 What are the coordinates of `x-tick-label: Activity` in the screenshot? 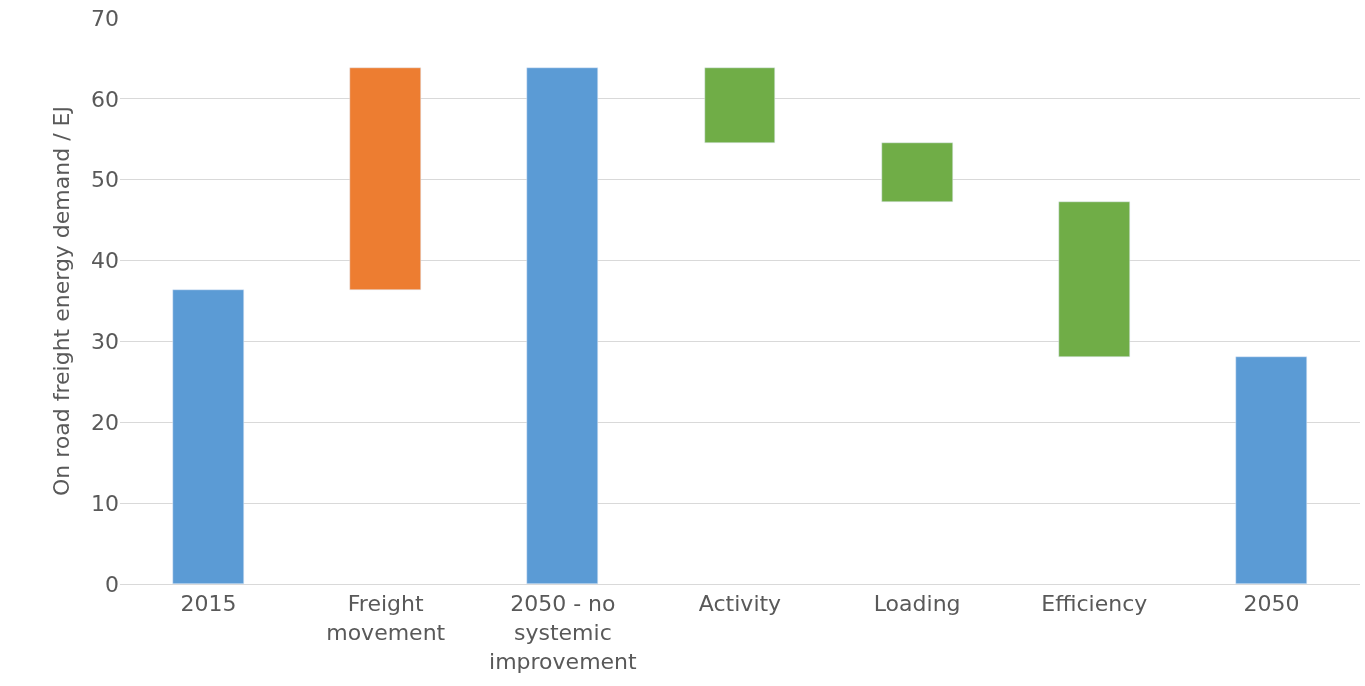 It's located at (740, 604).